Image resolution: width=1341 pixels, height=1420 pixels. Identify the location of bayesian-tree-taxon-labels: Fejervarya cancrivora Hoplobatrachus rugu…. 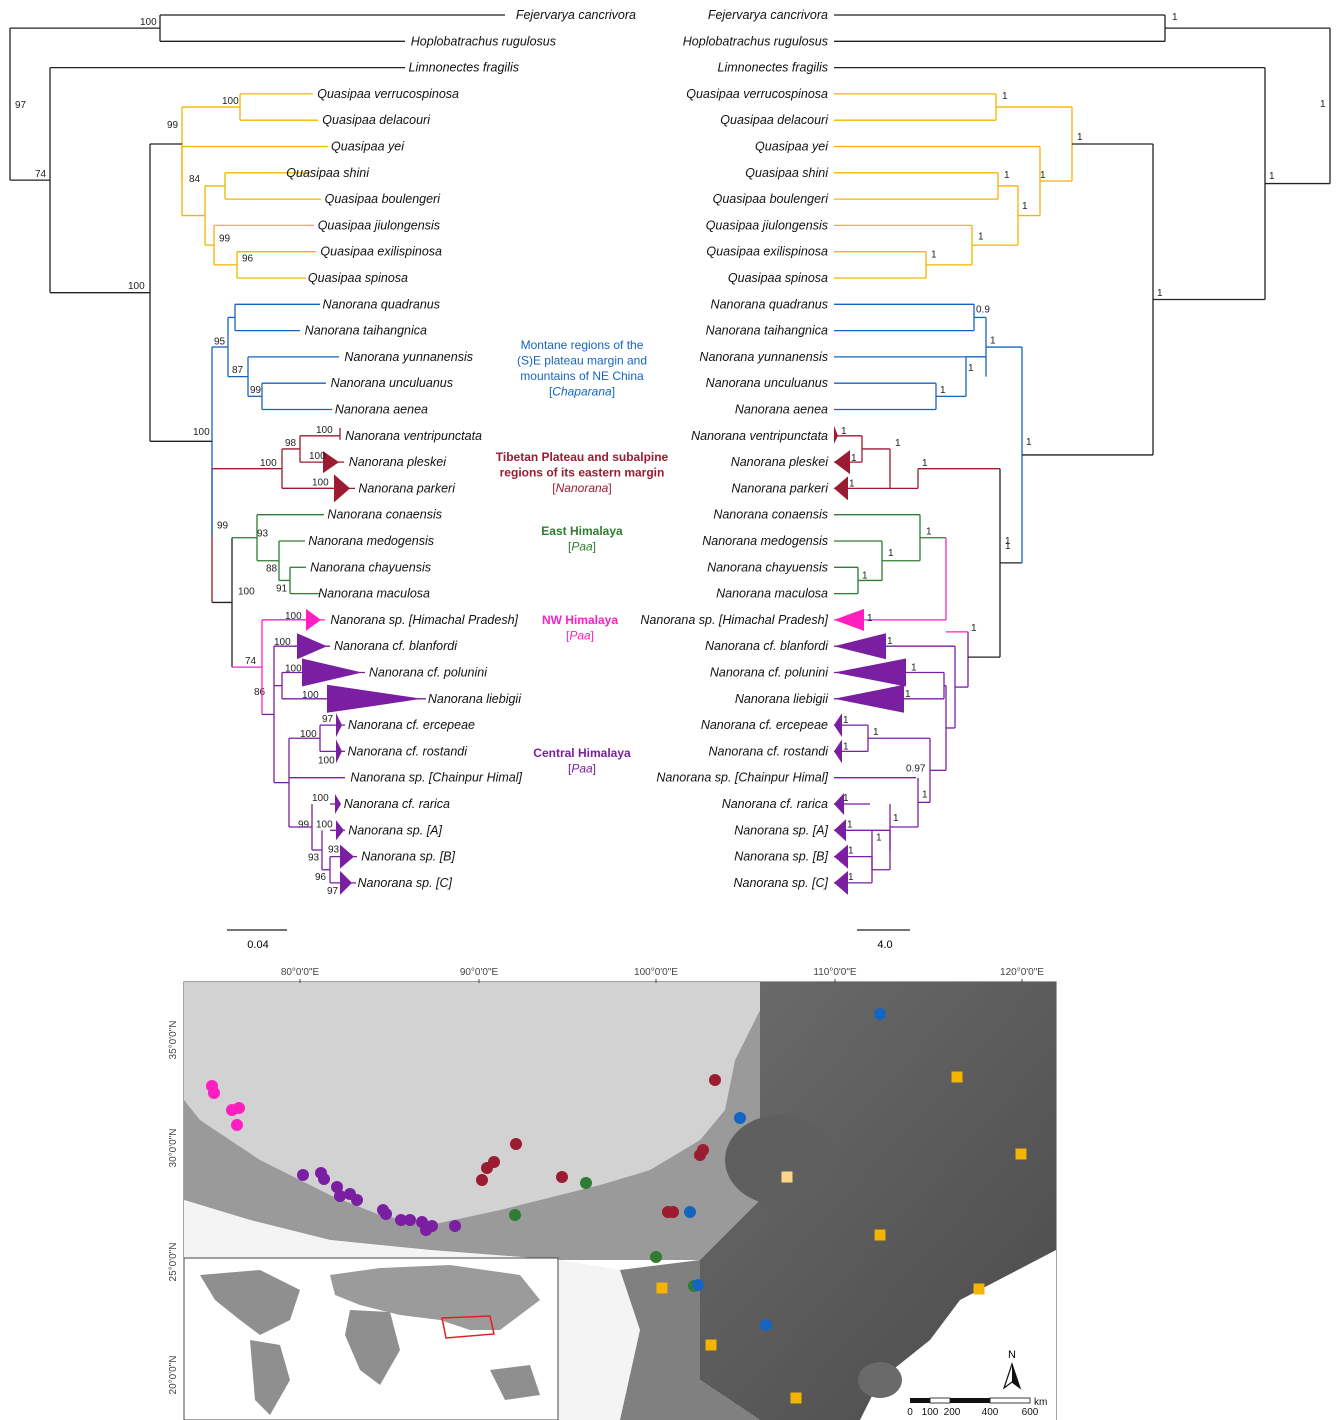
(734, 449).